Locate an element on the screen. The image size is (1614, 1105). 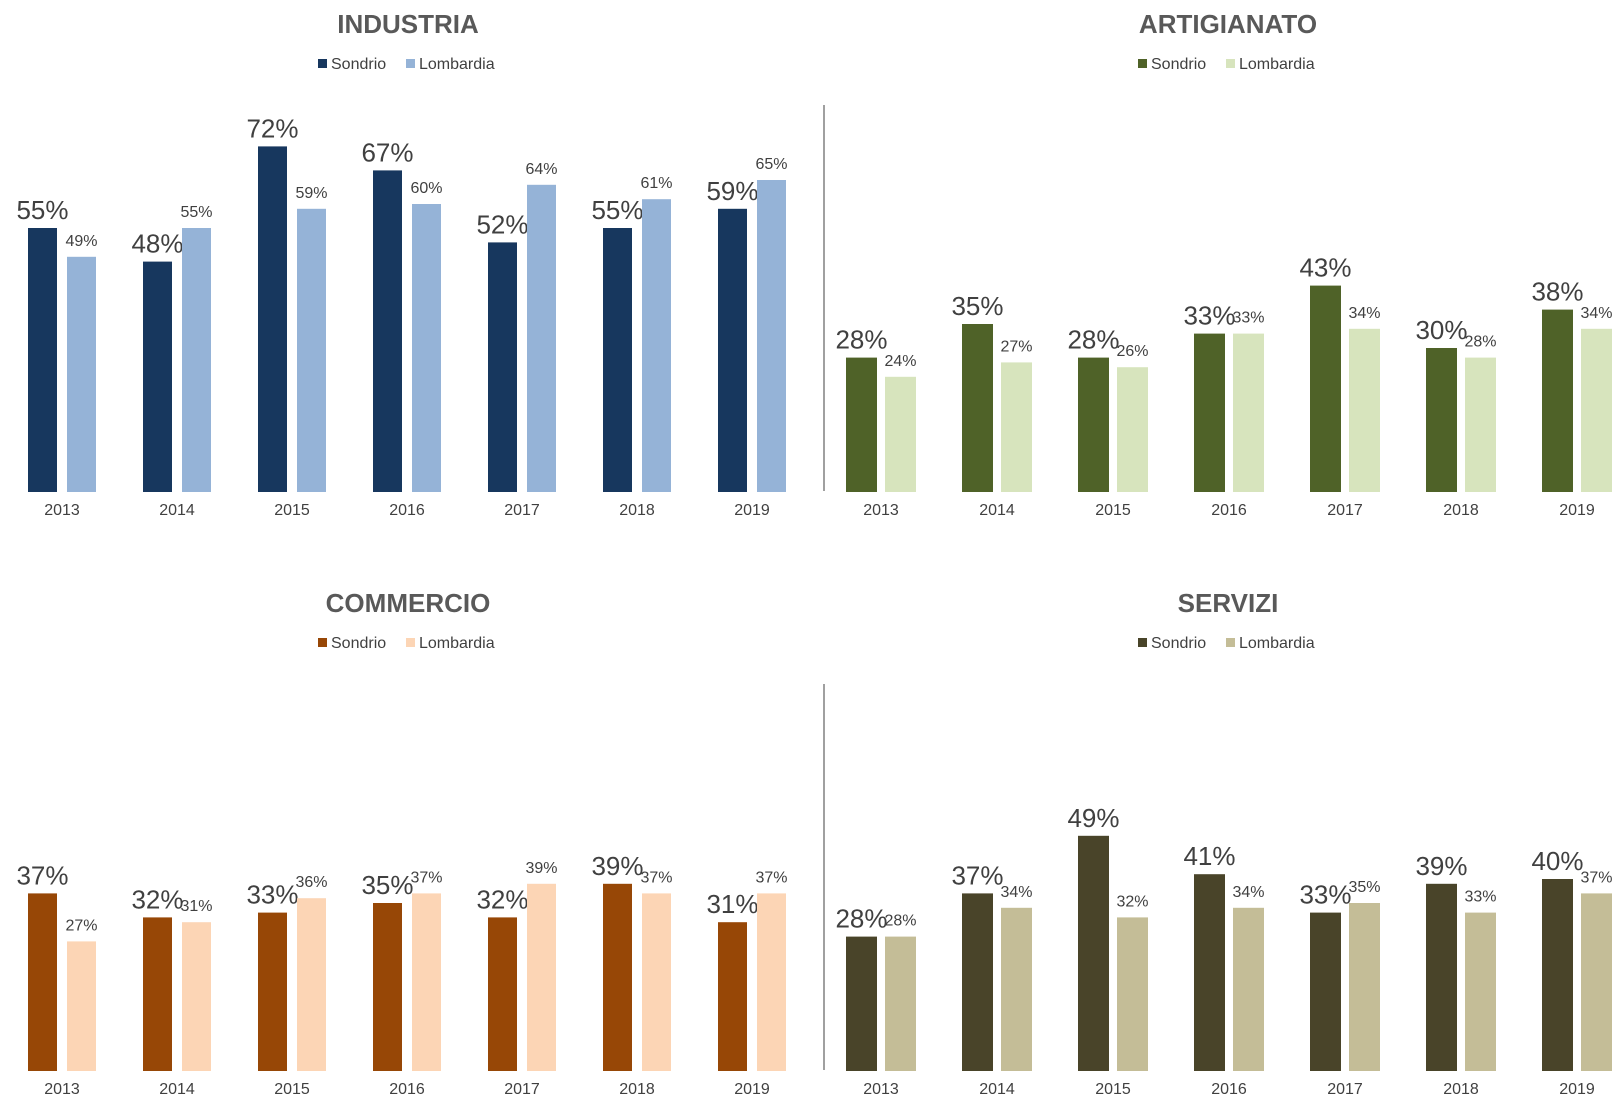
artigianato-x-tick-2018: 2018 is located at coordinates (1461, 510).